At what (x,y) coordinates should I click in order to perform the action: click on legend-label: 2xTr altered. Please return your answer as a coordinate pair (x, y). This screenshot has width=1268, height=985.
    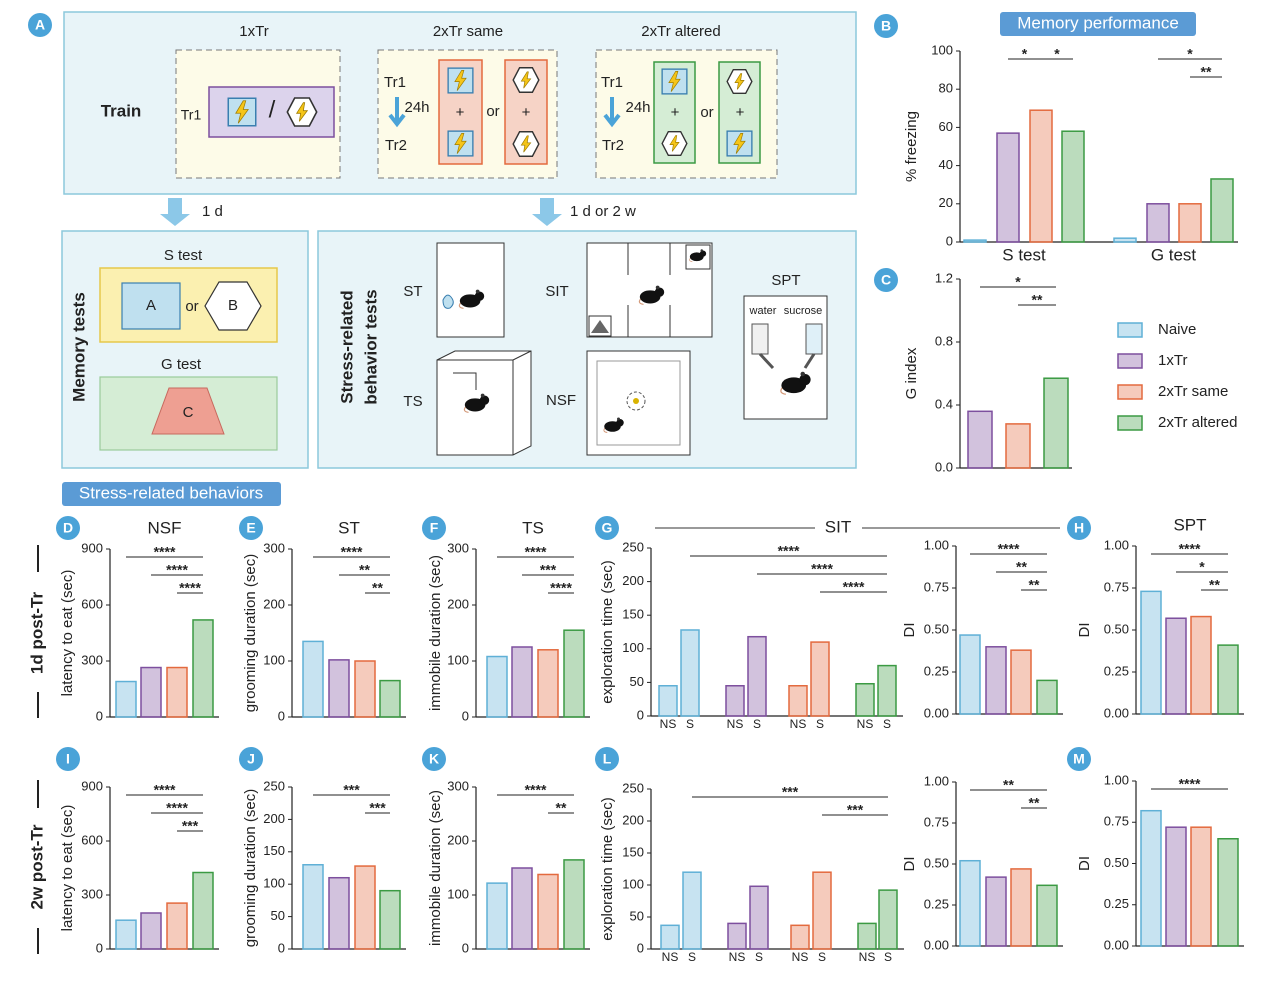
    Looking at the image, I should click on (1197, 422).